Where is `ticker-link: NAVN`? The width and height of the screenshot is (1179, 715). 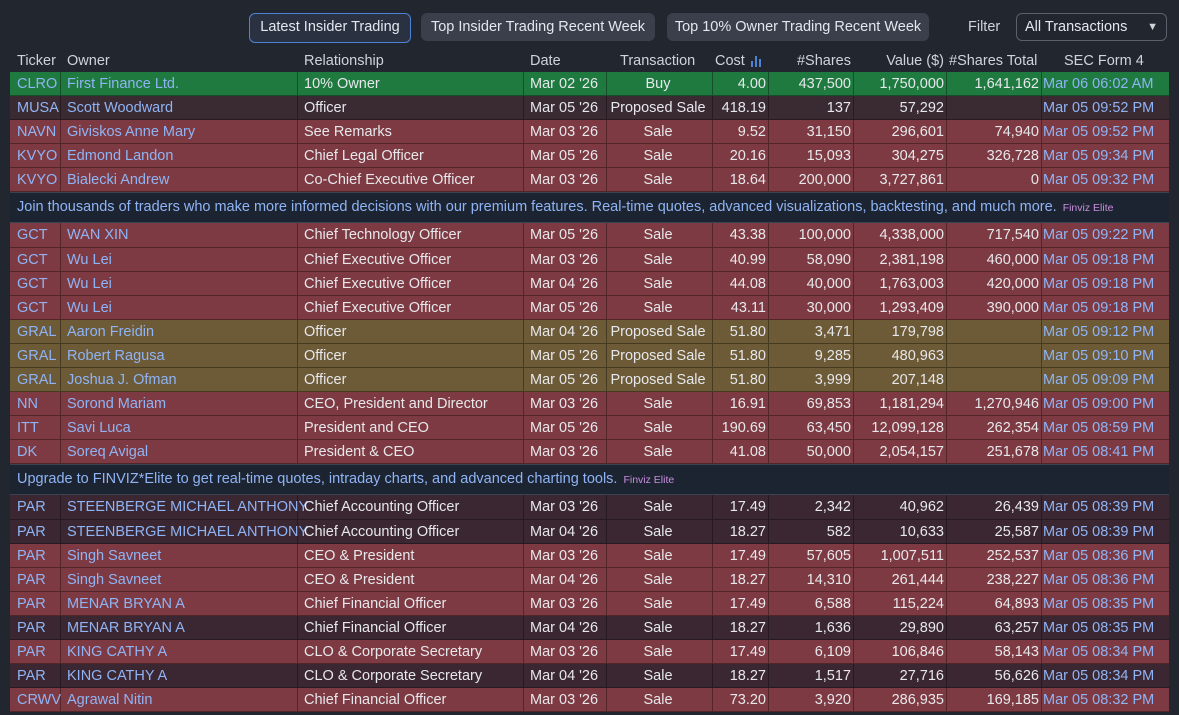 ticker-link: NAVN is located at coordinates (37, 132).